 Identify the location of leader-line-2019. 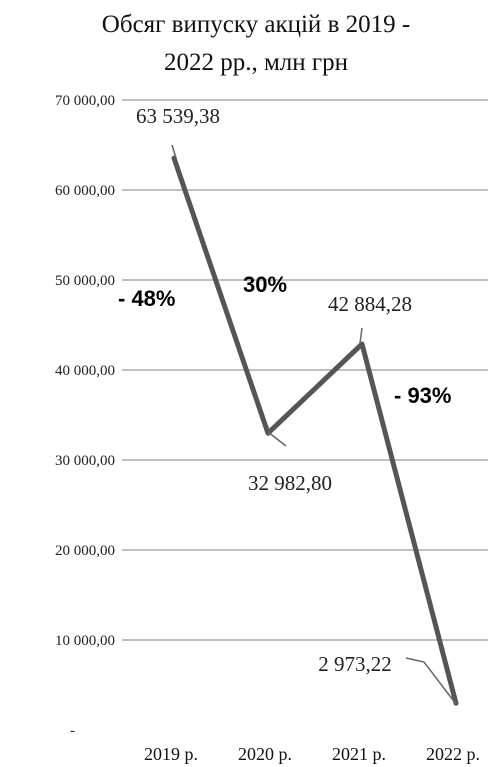
(174, 151).